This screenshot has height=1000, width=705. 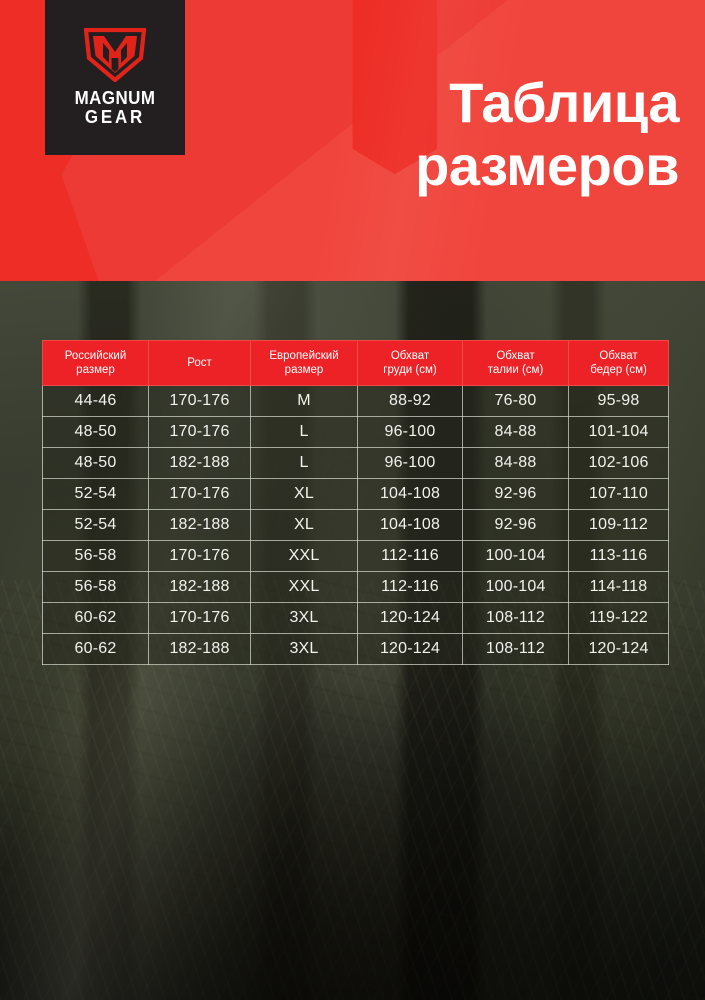 I want to click on table-row: 48-50 182-188 L 96-100 84-88 102-106, so click(x=355, y=463).